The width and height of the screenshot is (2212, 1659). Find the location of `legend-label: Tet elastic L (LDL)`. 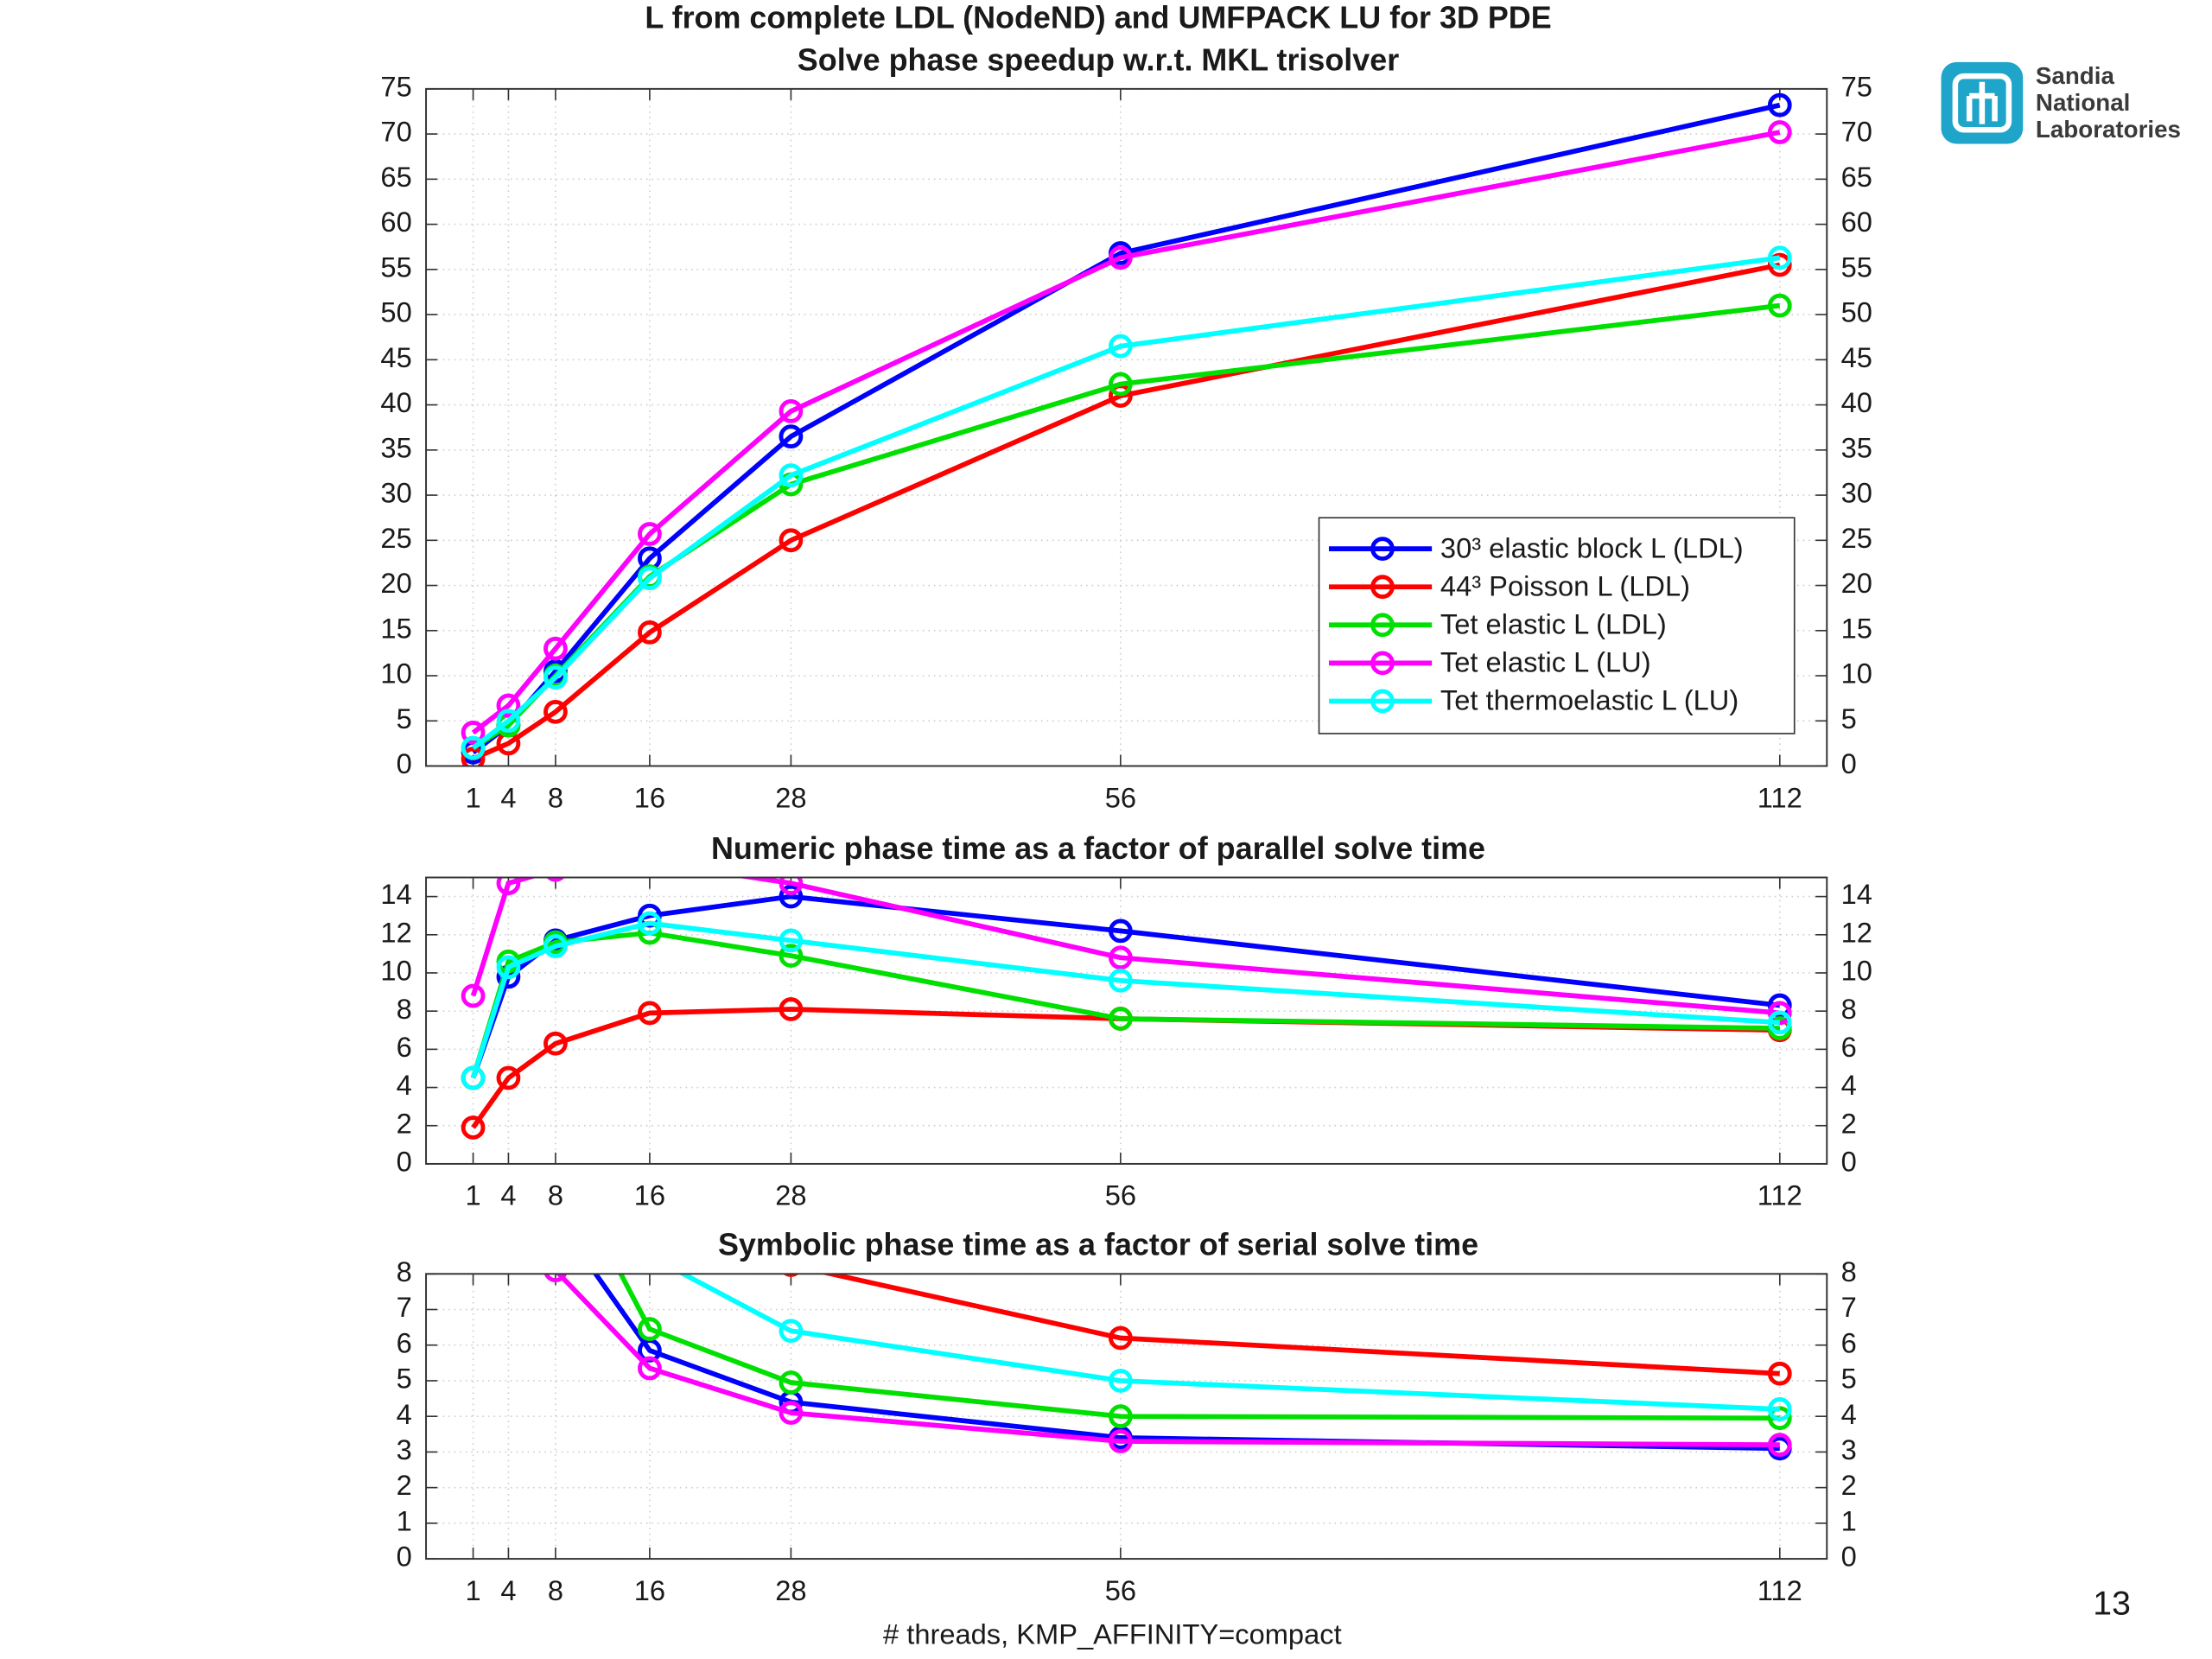

legend-label: Tet elastic L (LDL) is located at coordinates (1553, 624).